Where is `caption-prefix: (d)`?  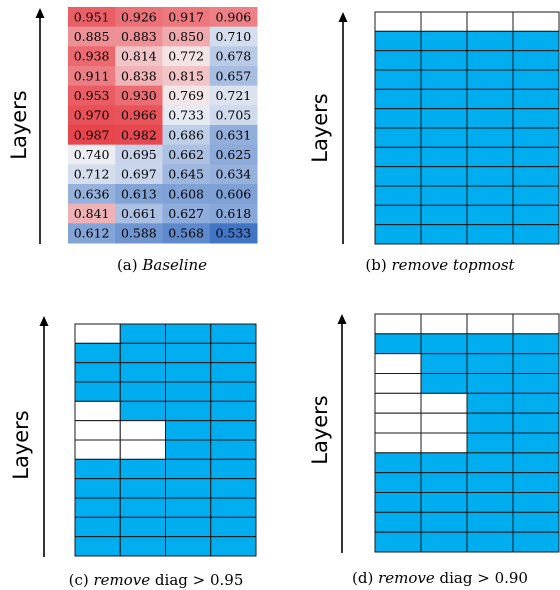
caption-prefix: (d) is located at coordinates (365, 578).